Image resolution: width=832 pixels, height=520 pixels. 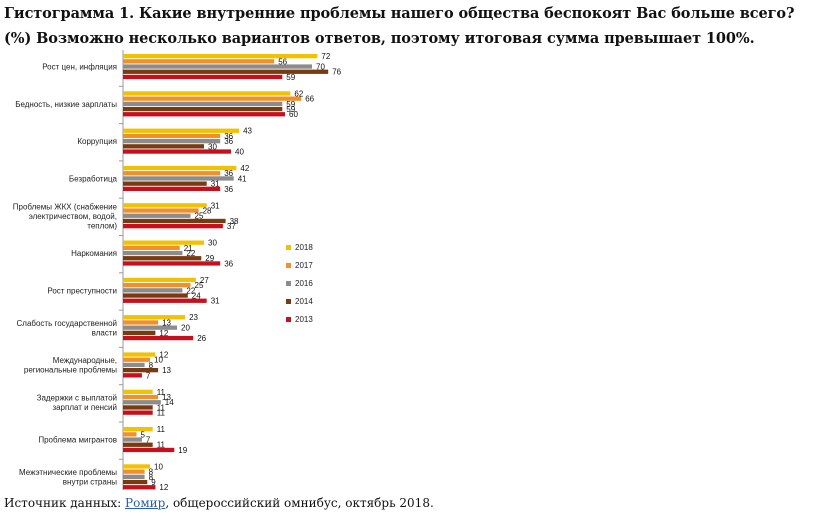 What do you see at coordinates (104, 332) in the screenshot?
I see `category-label: власти` at bounding box center [104, 332].